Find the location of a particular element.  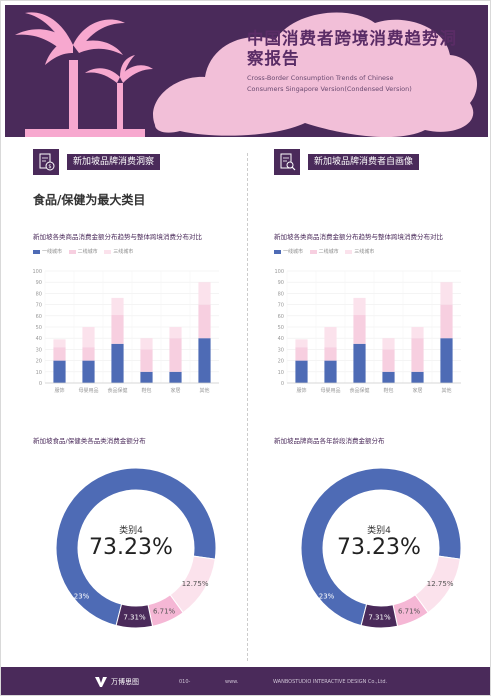

x-tick-label: 服饰 is located at coordinates (59, 390).